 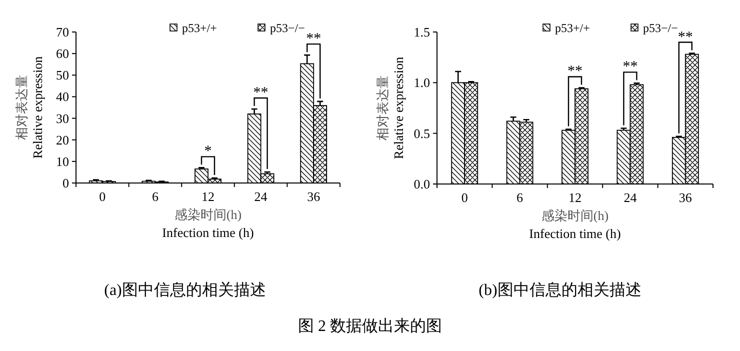 I want to click on y-tick-label: 30, so click(x=62, y=118).